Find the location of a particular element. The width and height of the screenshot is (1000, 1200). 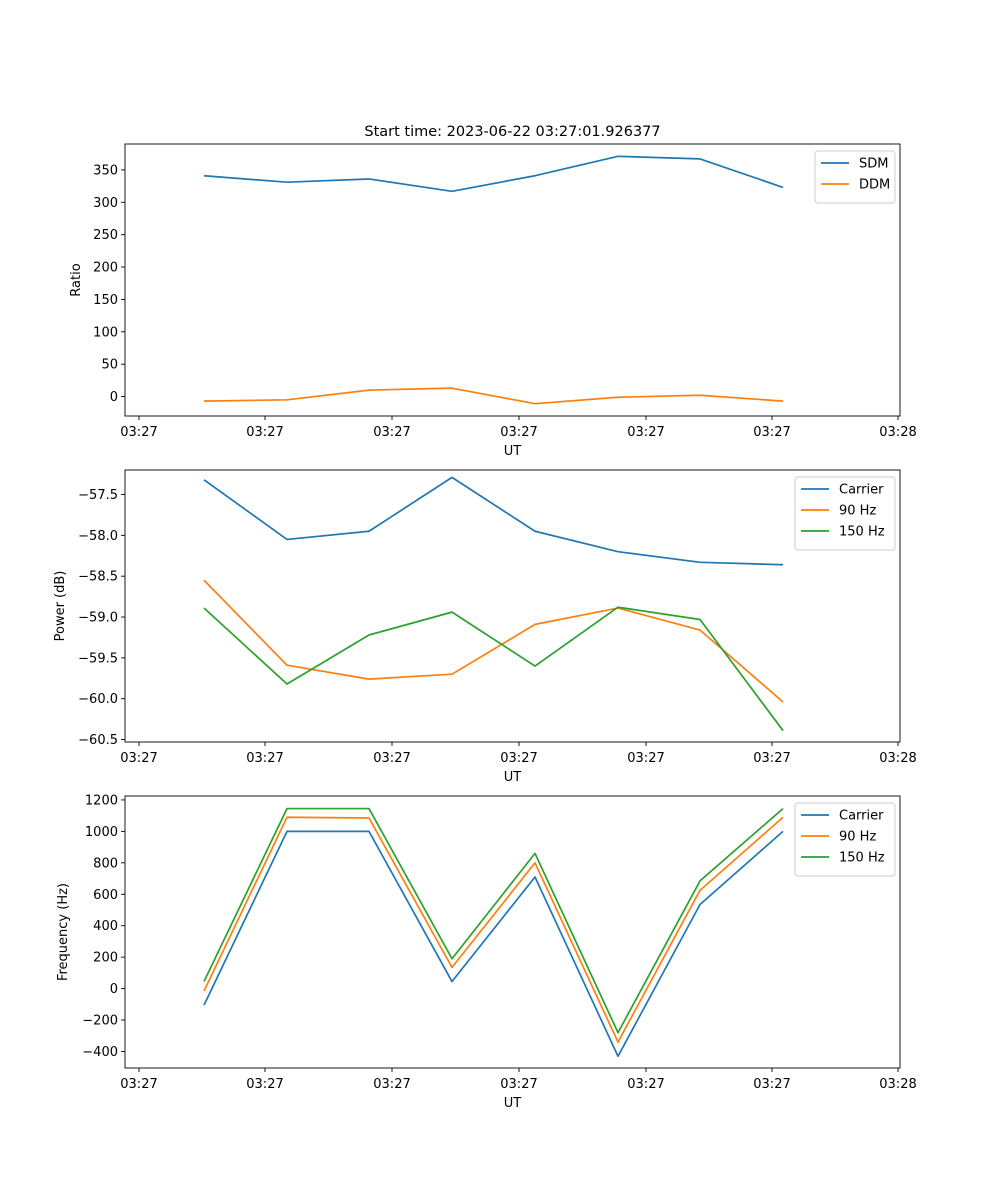

y-tick-label: −57.5 is located at coordinates (98, 495).